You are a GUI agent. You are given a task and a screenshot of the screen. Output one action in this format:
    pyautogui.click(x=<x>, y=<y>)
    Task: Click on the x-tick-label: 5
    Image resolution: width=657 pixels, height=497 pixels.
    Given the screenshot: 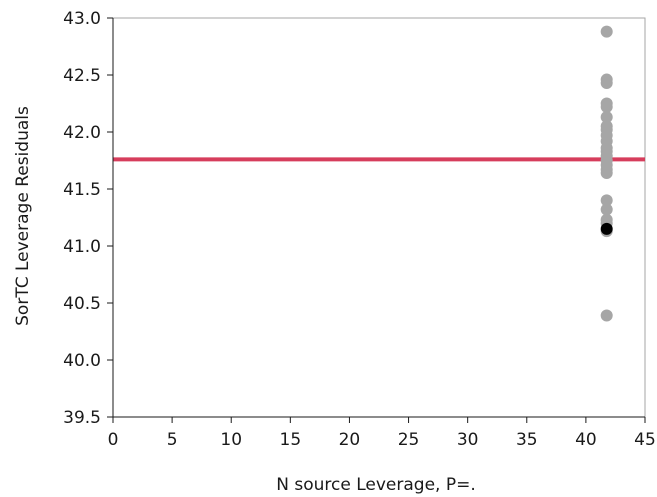 What is the action you would take?
    pyautogui.click(x=172, y=440)
    